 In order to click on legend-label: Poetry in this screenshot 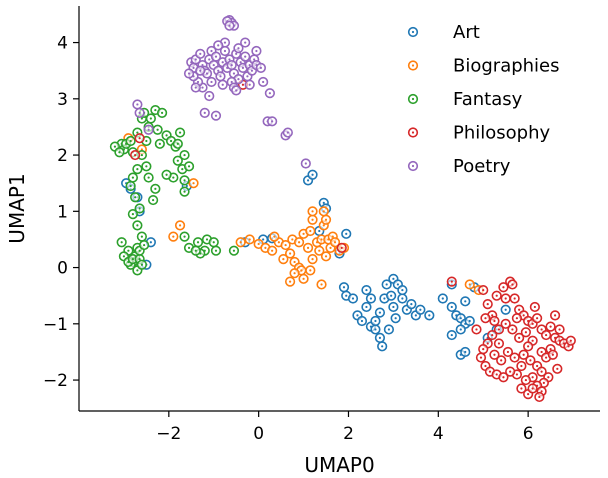, I will do `click(482, 166)`.